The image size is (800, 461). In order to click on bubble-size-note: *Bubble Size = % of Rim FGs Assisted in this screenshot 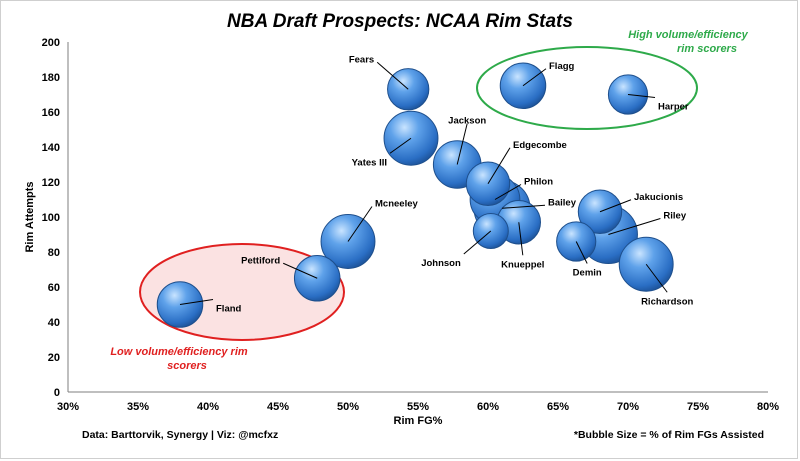, I will do `click(669, 435)`.